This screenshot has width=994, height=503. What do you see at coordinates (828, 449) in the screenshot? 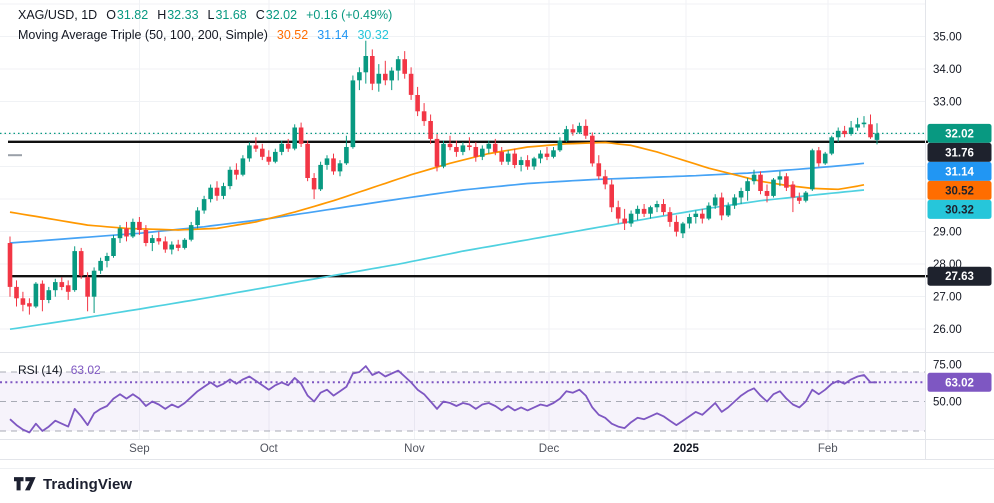
I see `time-axis-label: Feb` at bounding box center [828, 449].